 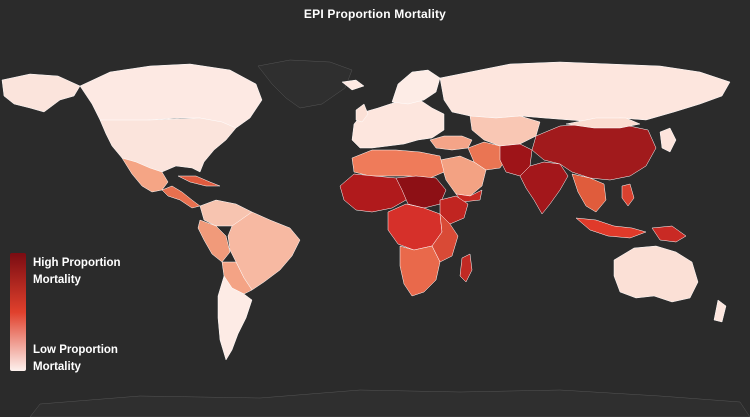 I want to click on region-usa, so click(x=168, y=145).